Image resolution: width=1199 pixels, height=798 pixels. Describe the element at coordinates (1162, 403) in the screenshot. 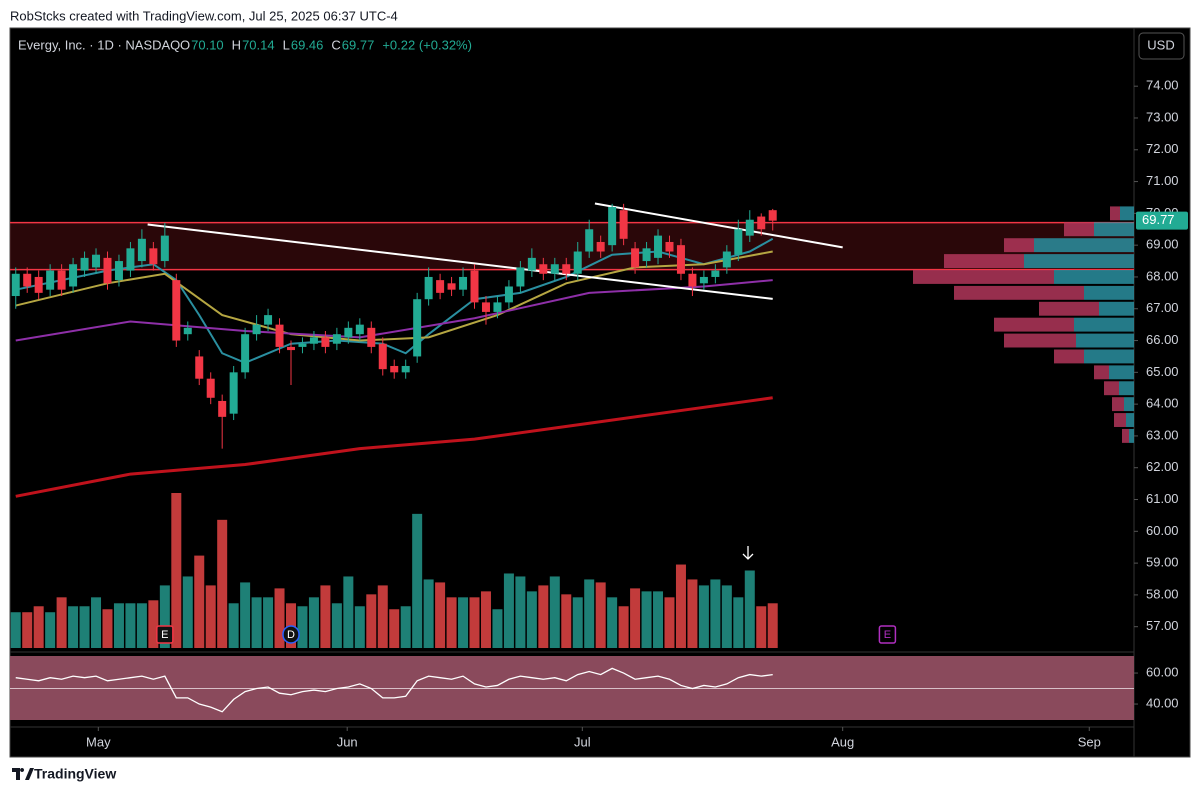

I see `y-tick-label: 64.00` at that location.